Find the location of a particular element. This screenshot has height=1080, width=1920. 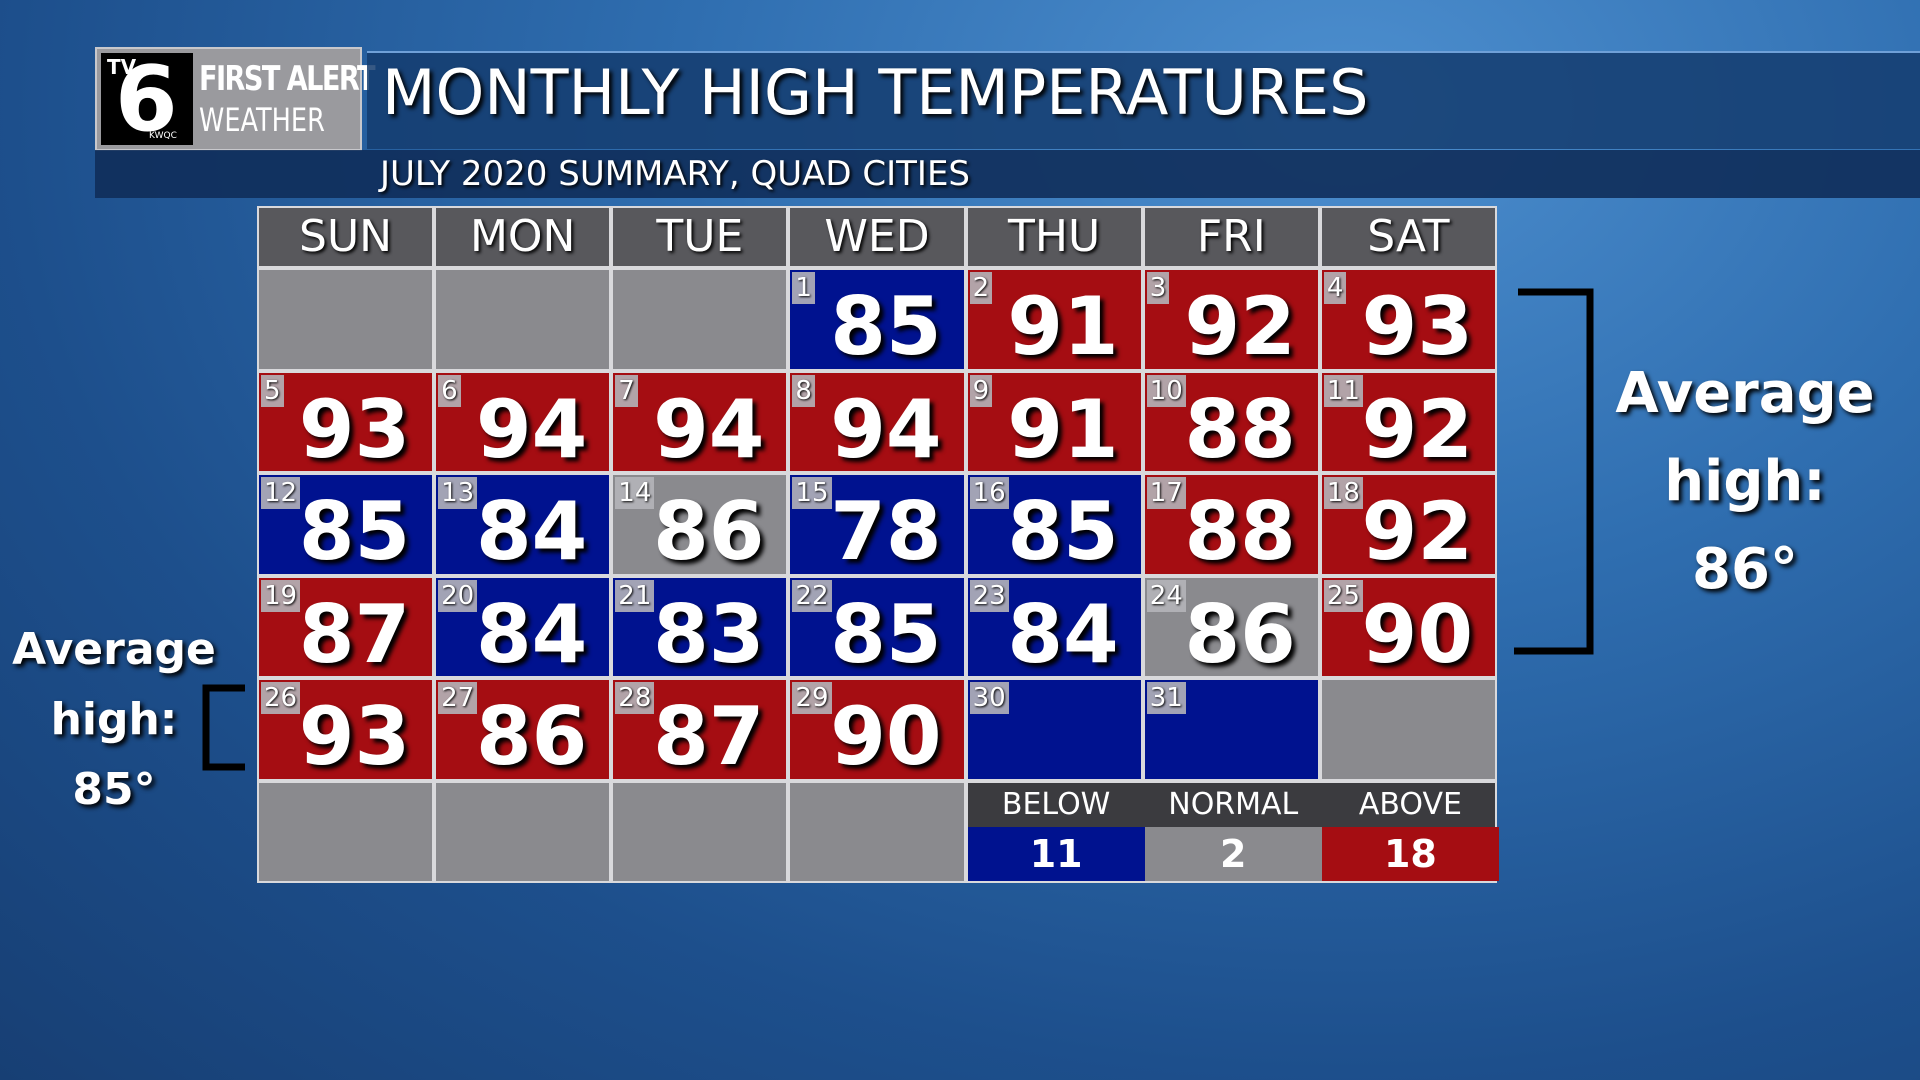

day-cell: 6 94 is located at coordinates (523, 423).